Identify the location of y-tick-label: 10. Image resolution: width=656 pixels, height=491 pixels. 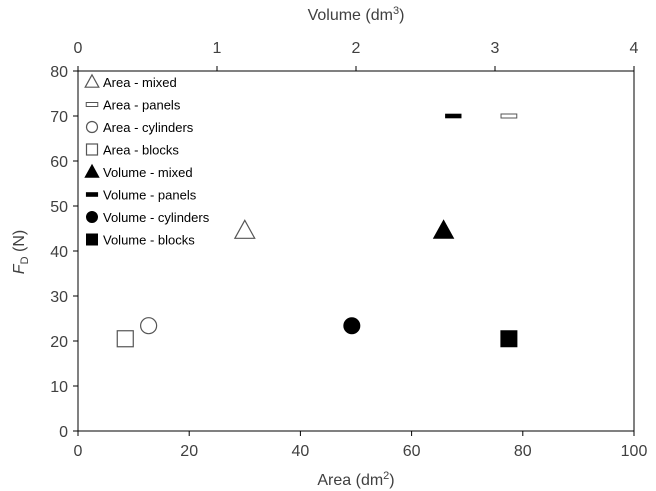
(59, 387).